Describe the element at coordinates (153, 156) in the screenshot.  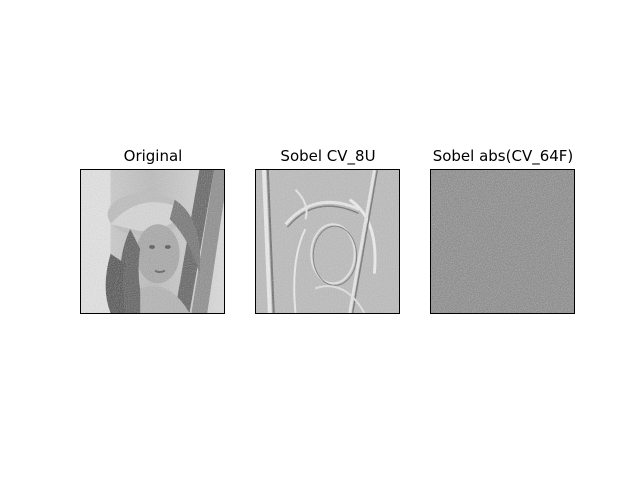
I see `panel-title-original: Original` at that location.